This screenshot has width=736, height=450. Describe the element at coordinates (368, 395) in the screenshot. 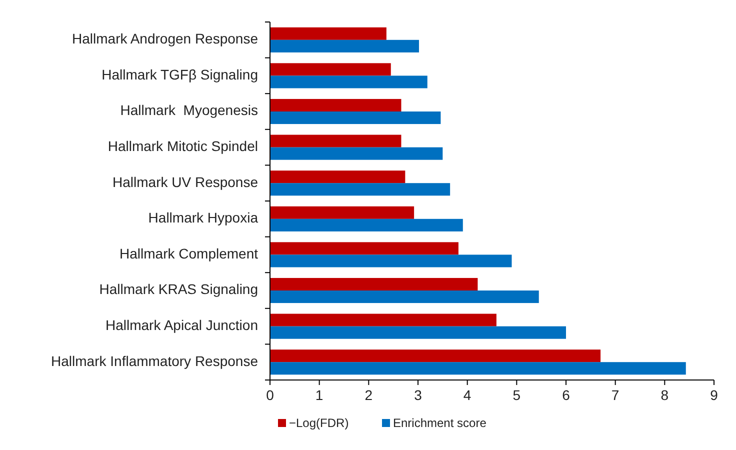

I see `x-tick-label: 2` at that location.